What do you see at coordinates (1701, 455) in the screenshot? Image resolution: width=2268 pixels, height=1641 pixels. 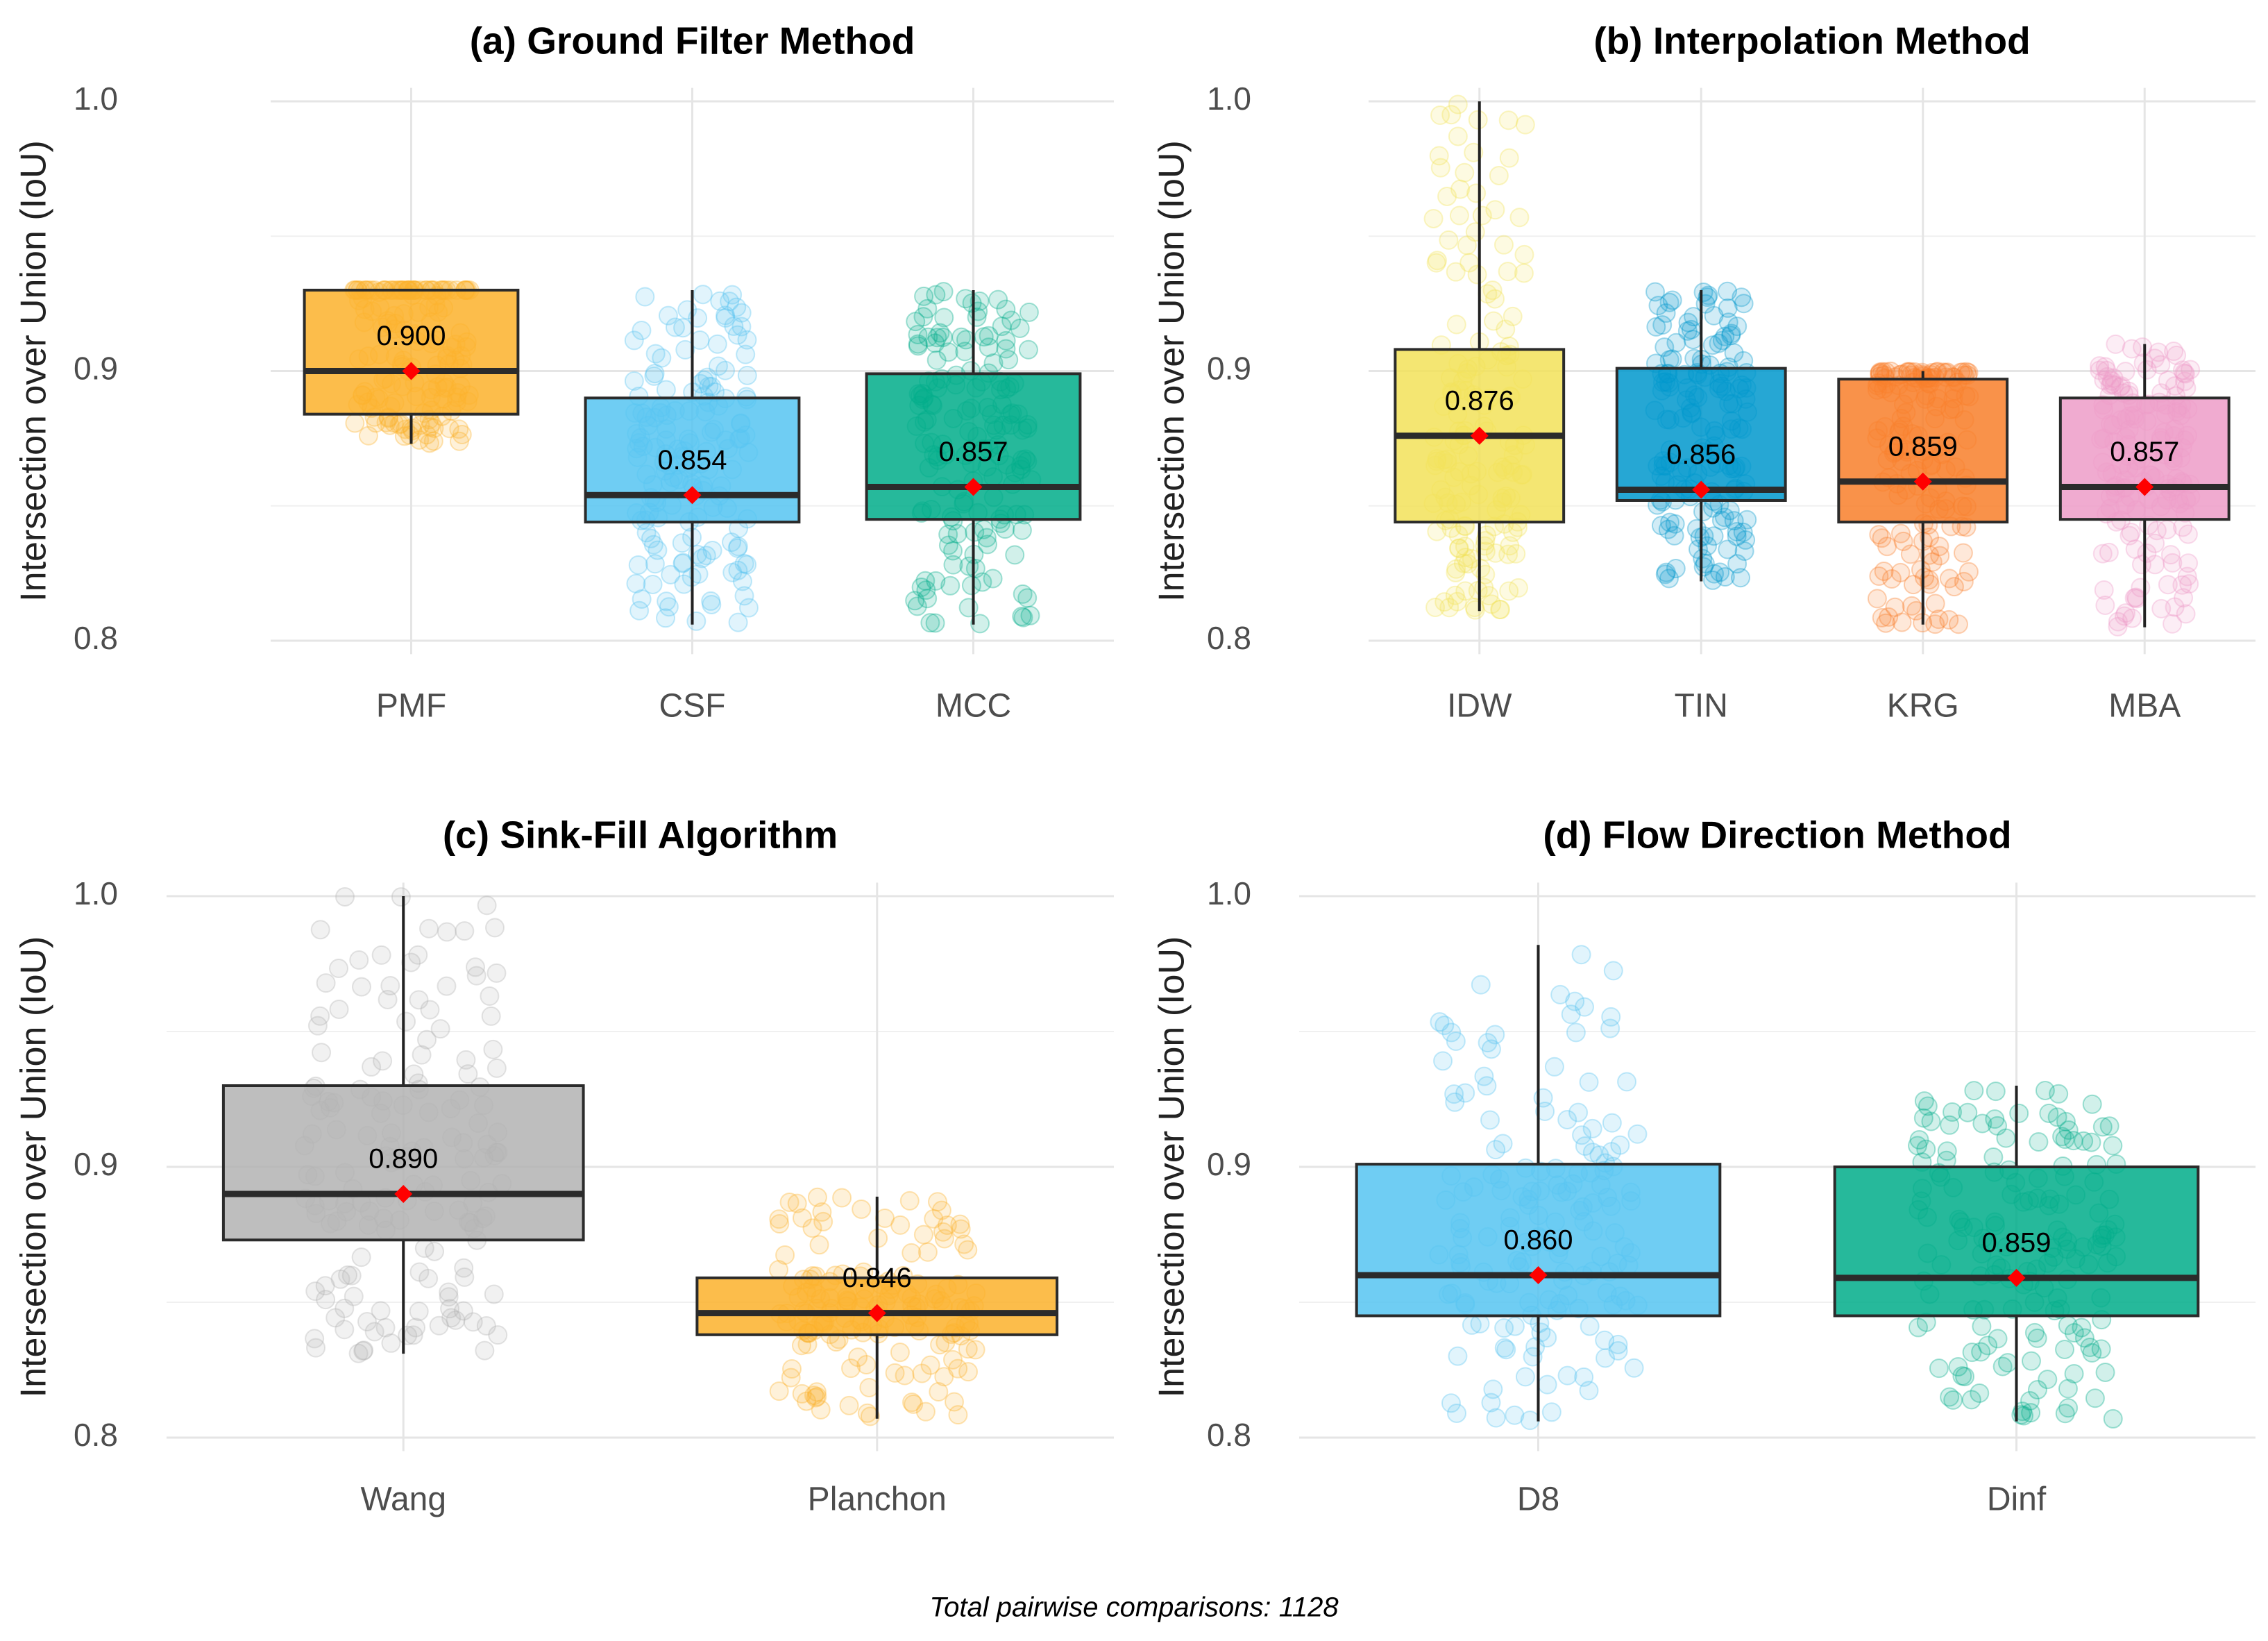 I see `mean-value-label: 0.856` at bounding box center [1701, 455].